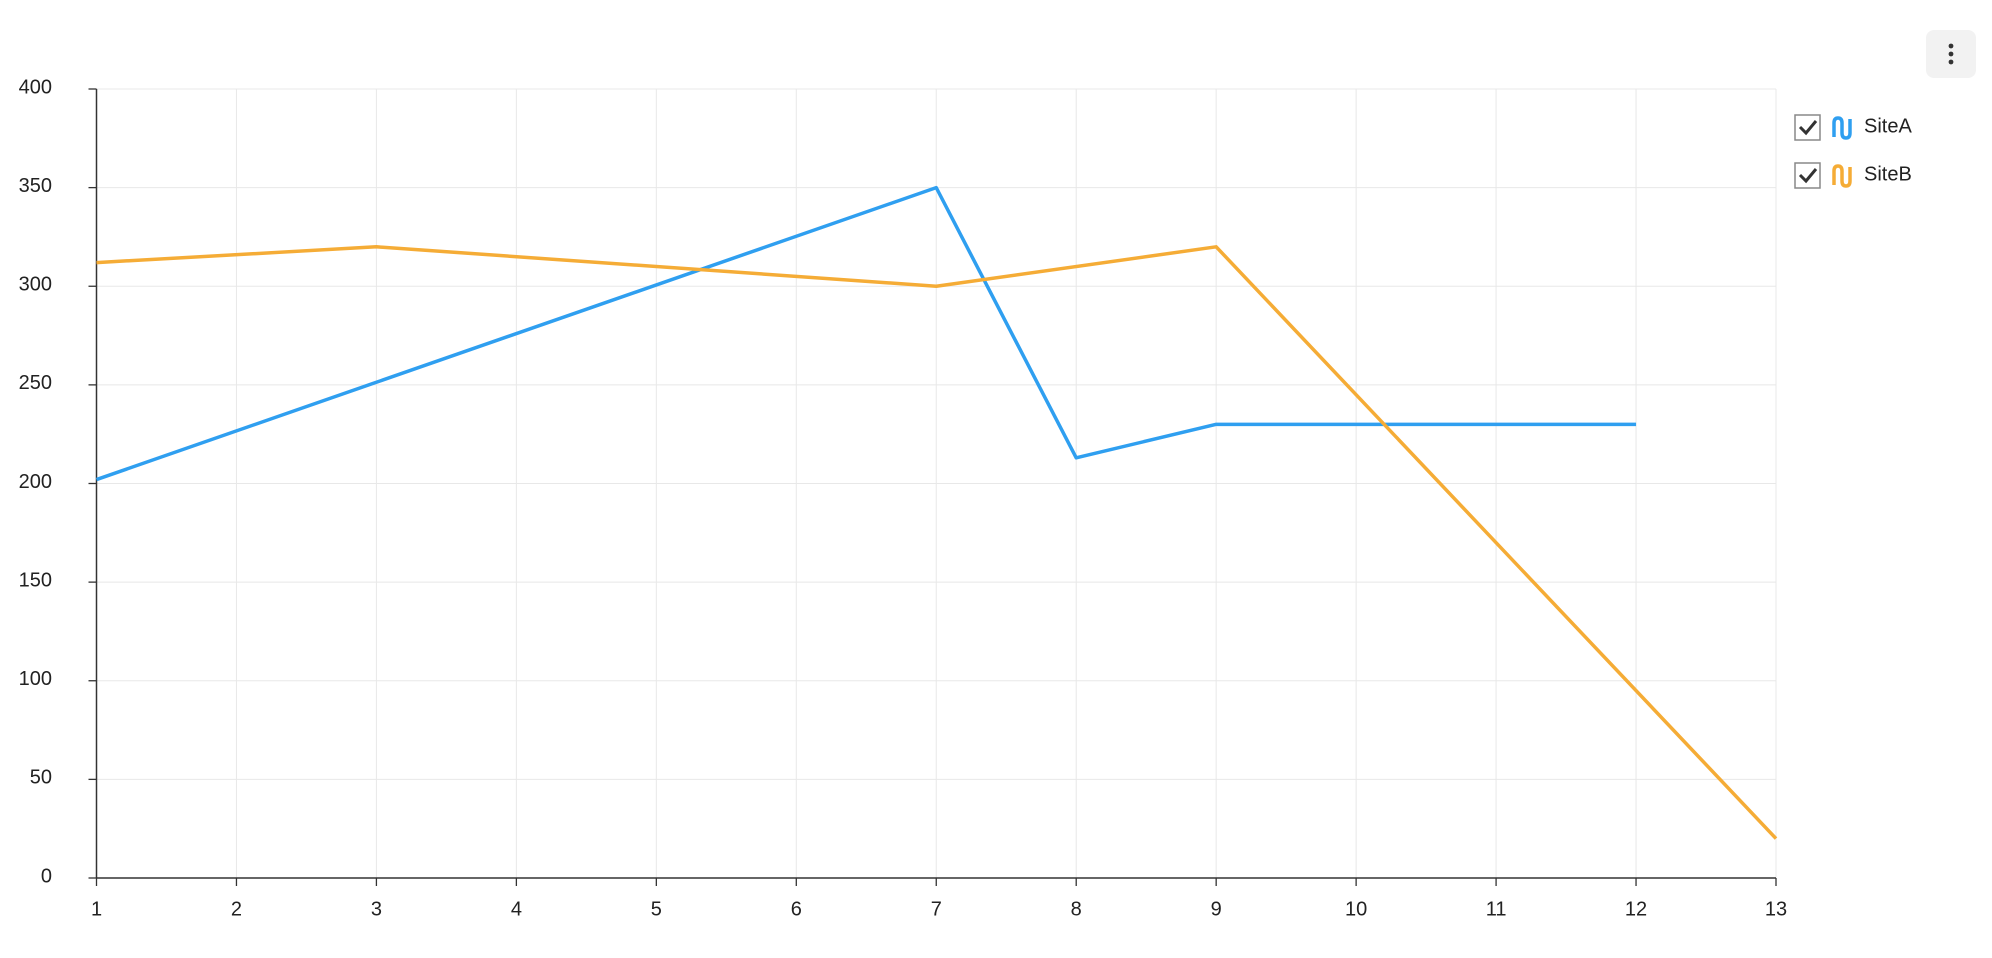  Describe the element at coordinates (1496, 909) in the screenshot. I see `x-tick-label: 11` at that location.